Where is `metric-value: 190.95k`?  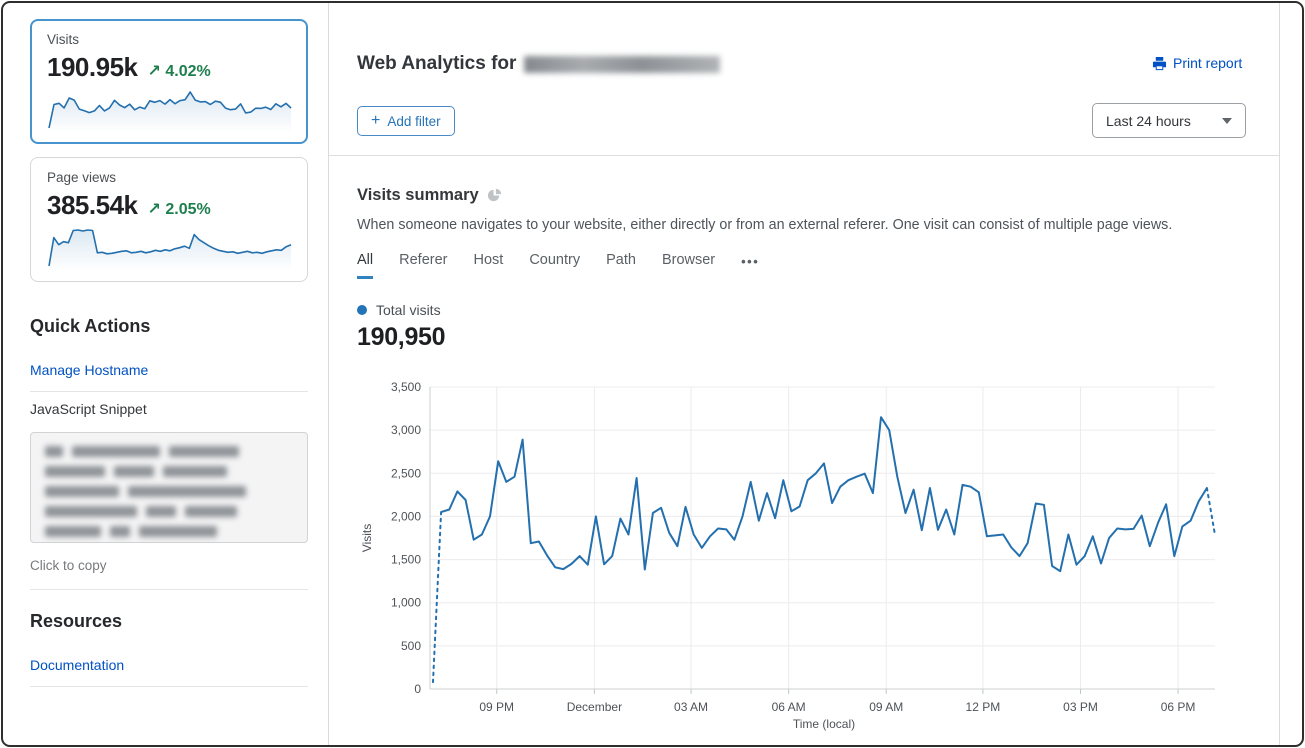
metric-value: 190.95k is located at coordinates (92, 67).